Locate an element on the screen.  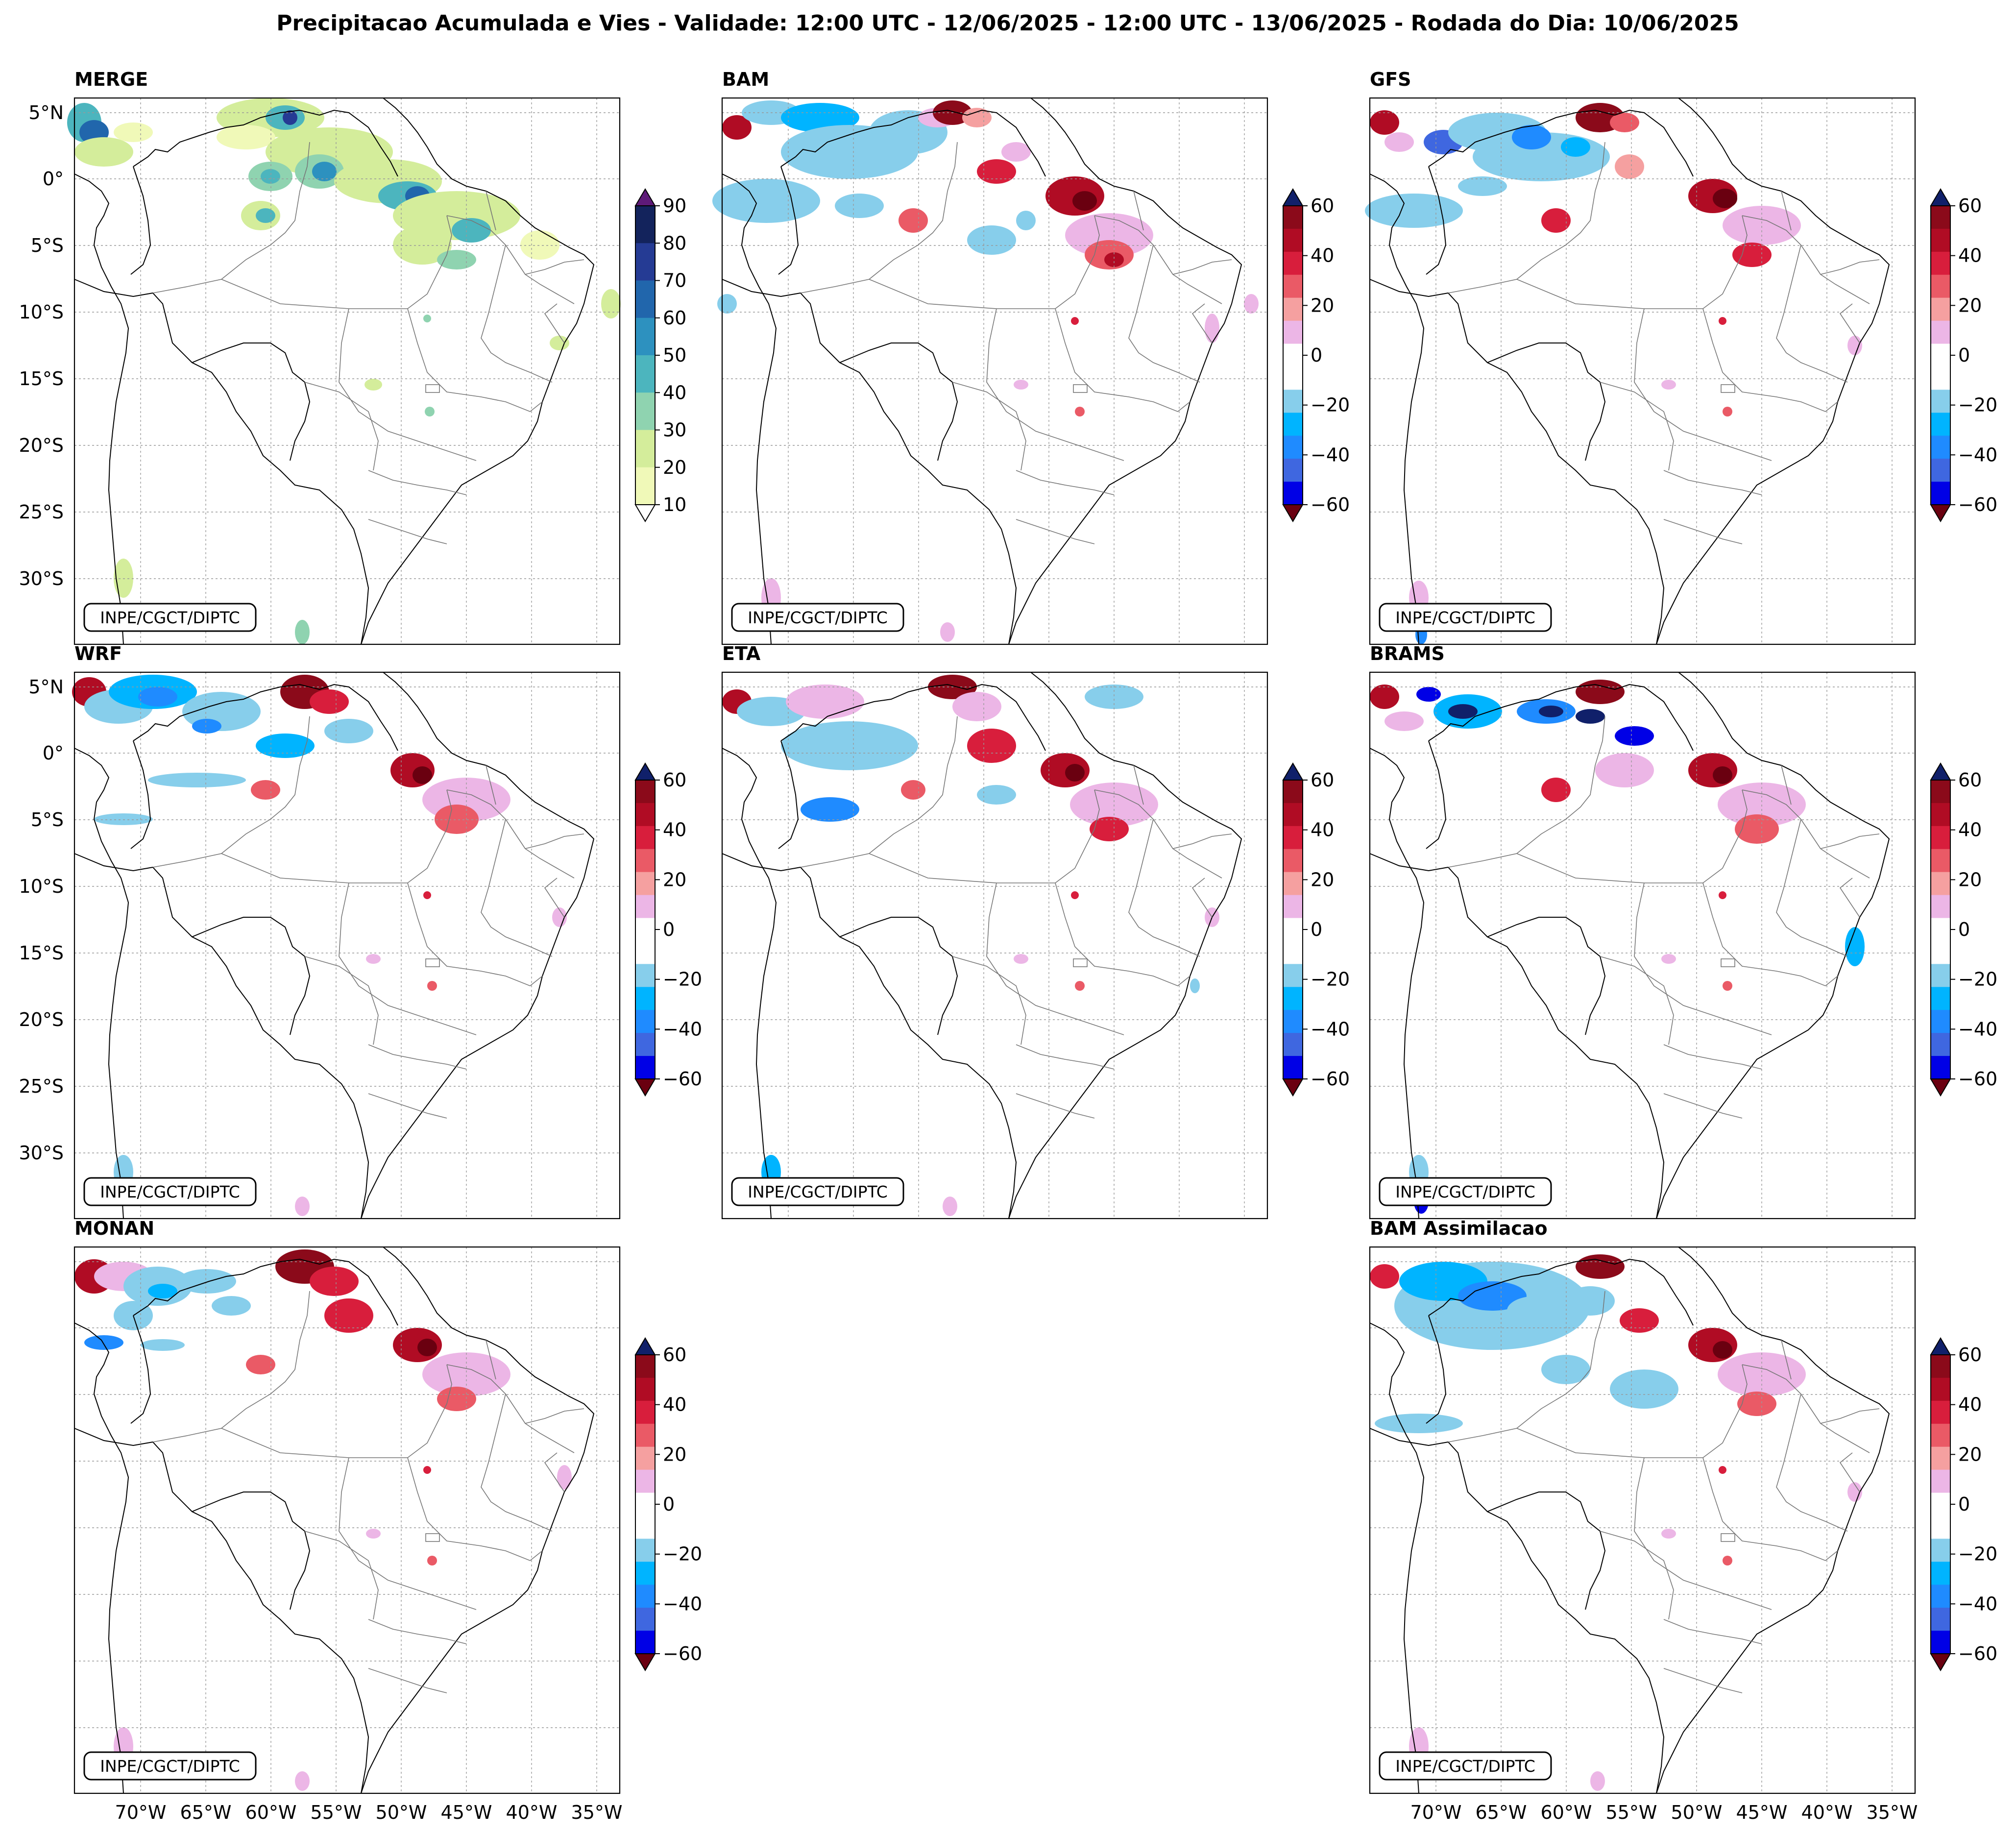
colorbar-tick-label: 70 is located at coordinates (674, 281).